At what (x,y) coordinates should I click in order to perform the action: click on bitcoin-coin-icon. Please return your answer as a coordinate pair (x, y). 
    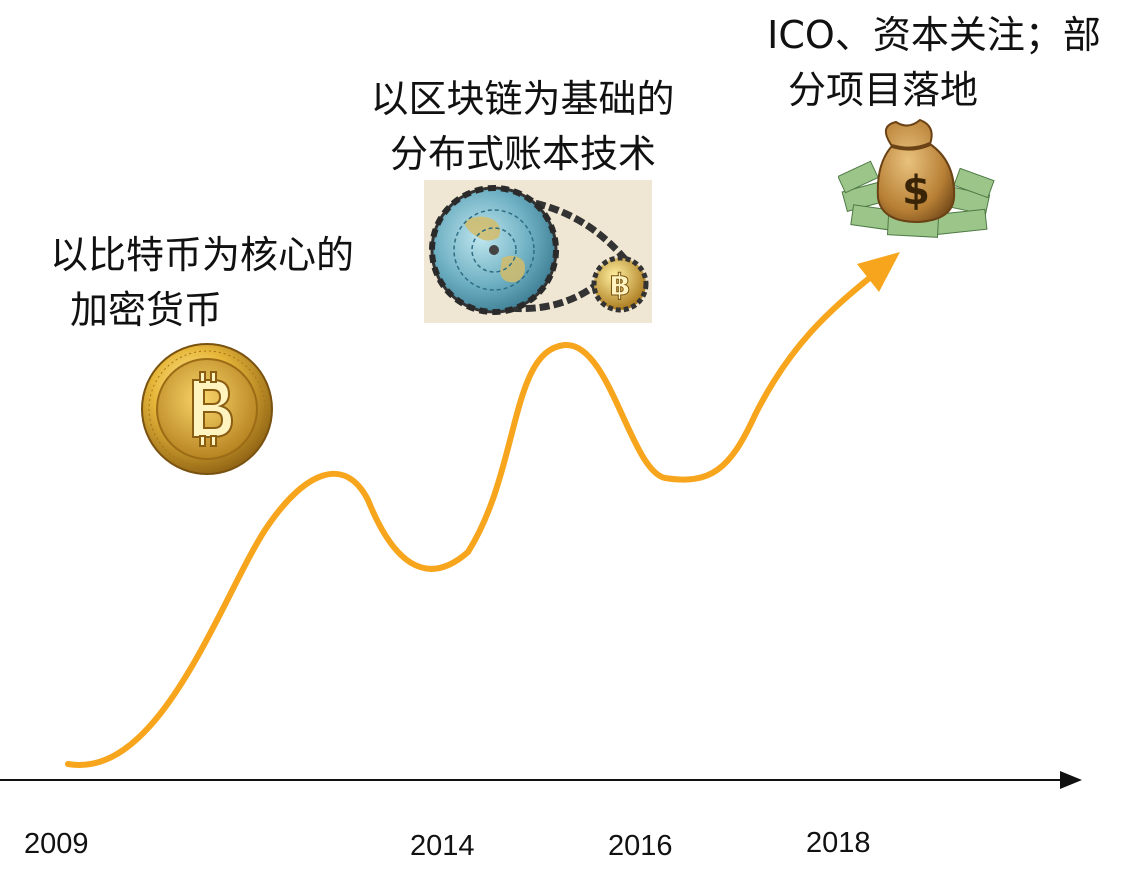
    Looking at the image, I should click on (207, 409).